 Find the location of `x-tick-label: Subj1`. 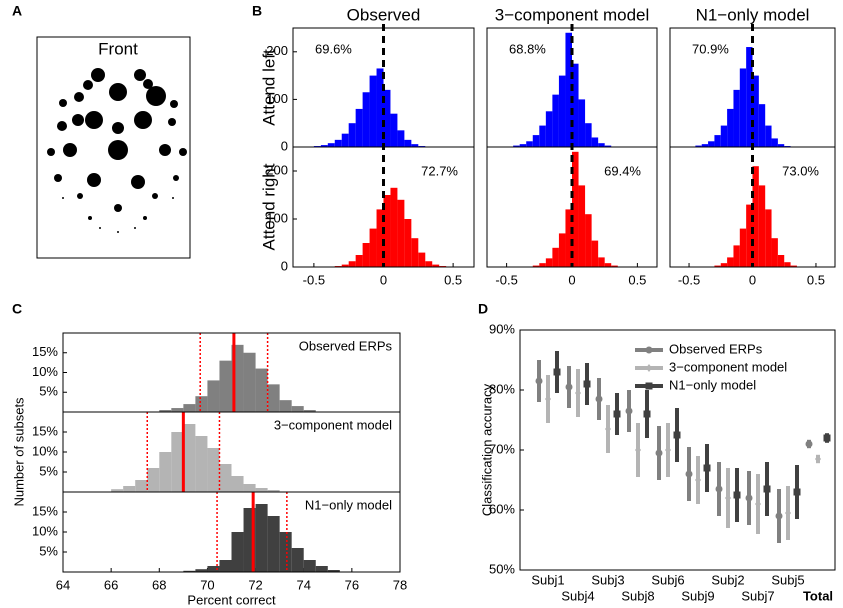

x-tick-label: Subj1 is located at coordinates (547, 579).